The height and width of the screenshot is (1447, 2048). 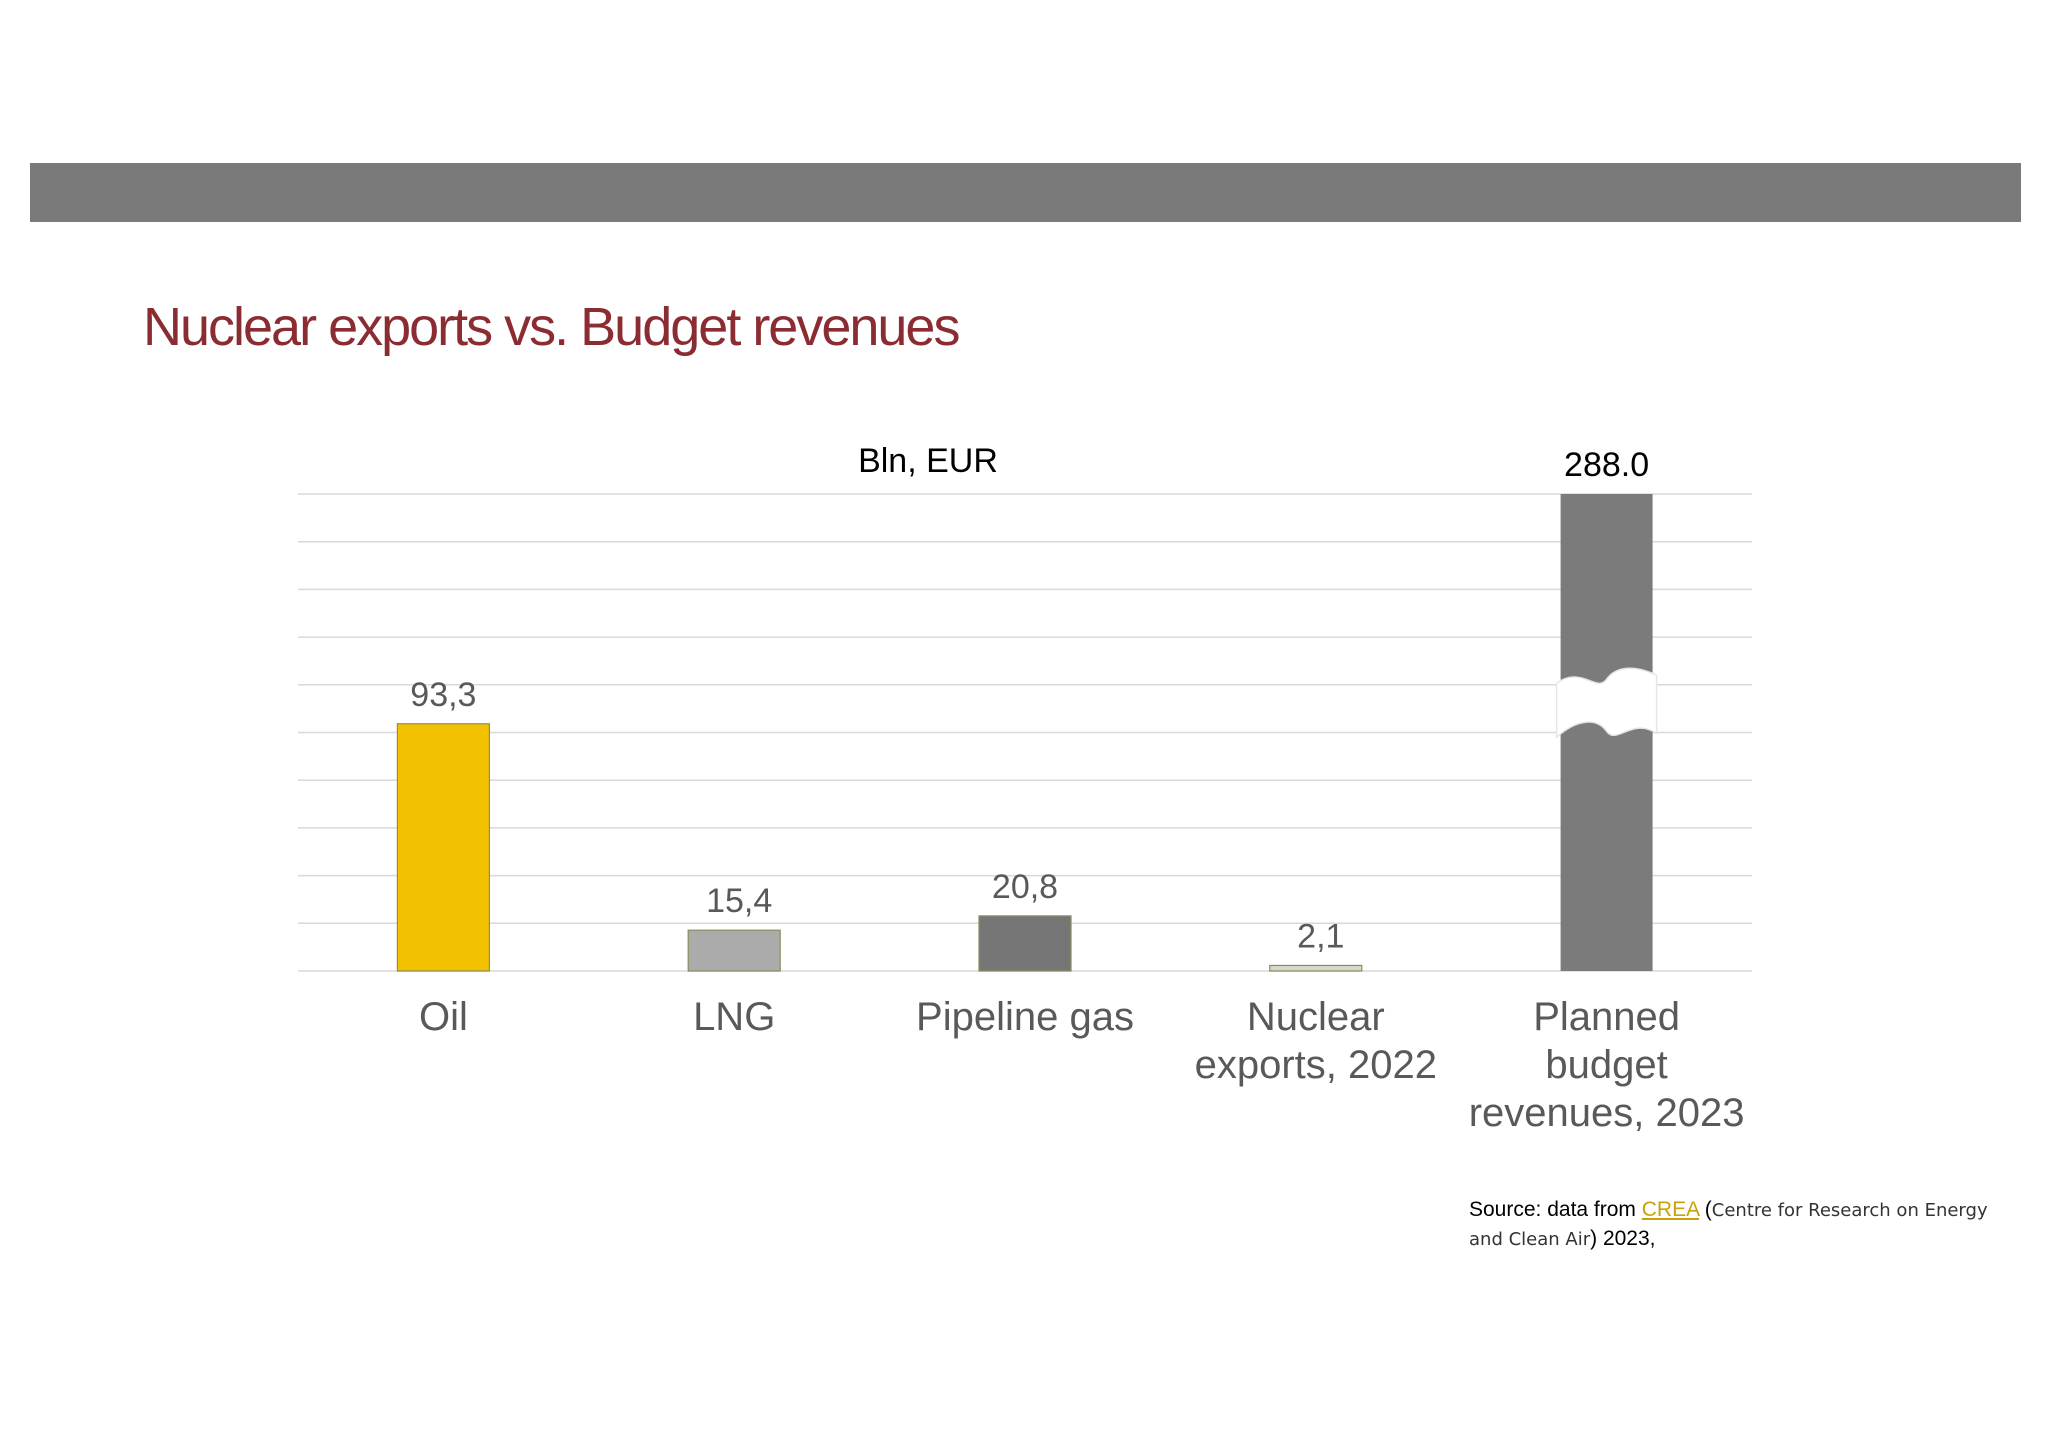 I want to click on source-prefix: Source: data from, so click(x=1555, y=1209).